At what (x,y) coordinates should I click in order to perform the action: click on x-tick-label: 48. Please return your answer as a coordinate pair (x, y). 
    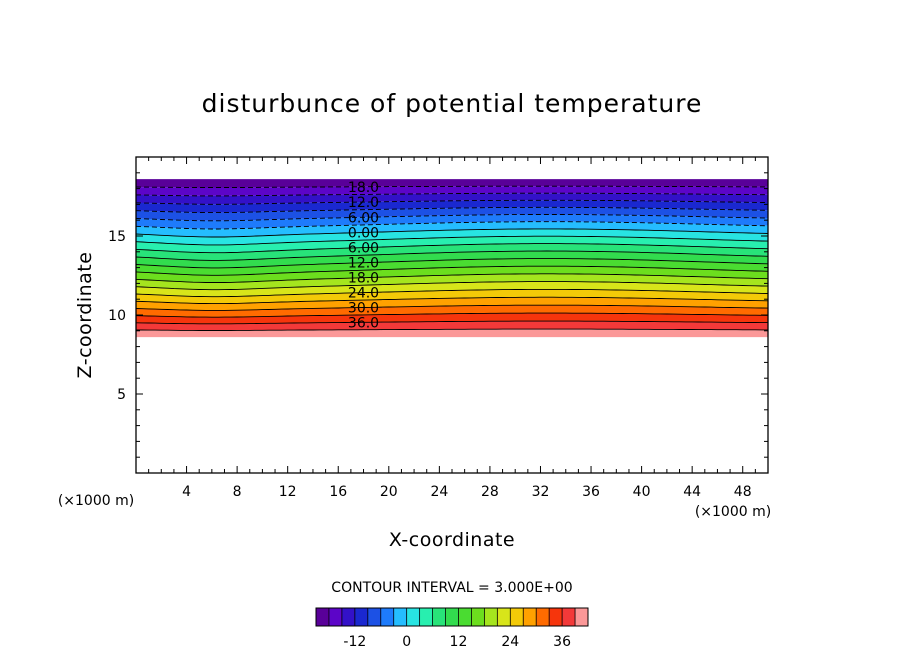
    Looking at the image, I should click on (743, 492).